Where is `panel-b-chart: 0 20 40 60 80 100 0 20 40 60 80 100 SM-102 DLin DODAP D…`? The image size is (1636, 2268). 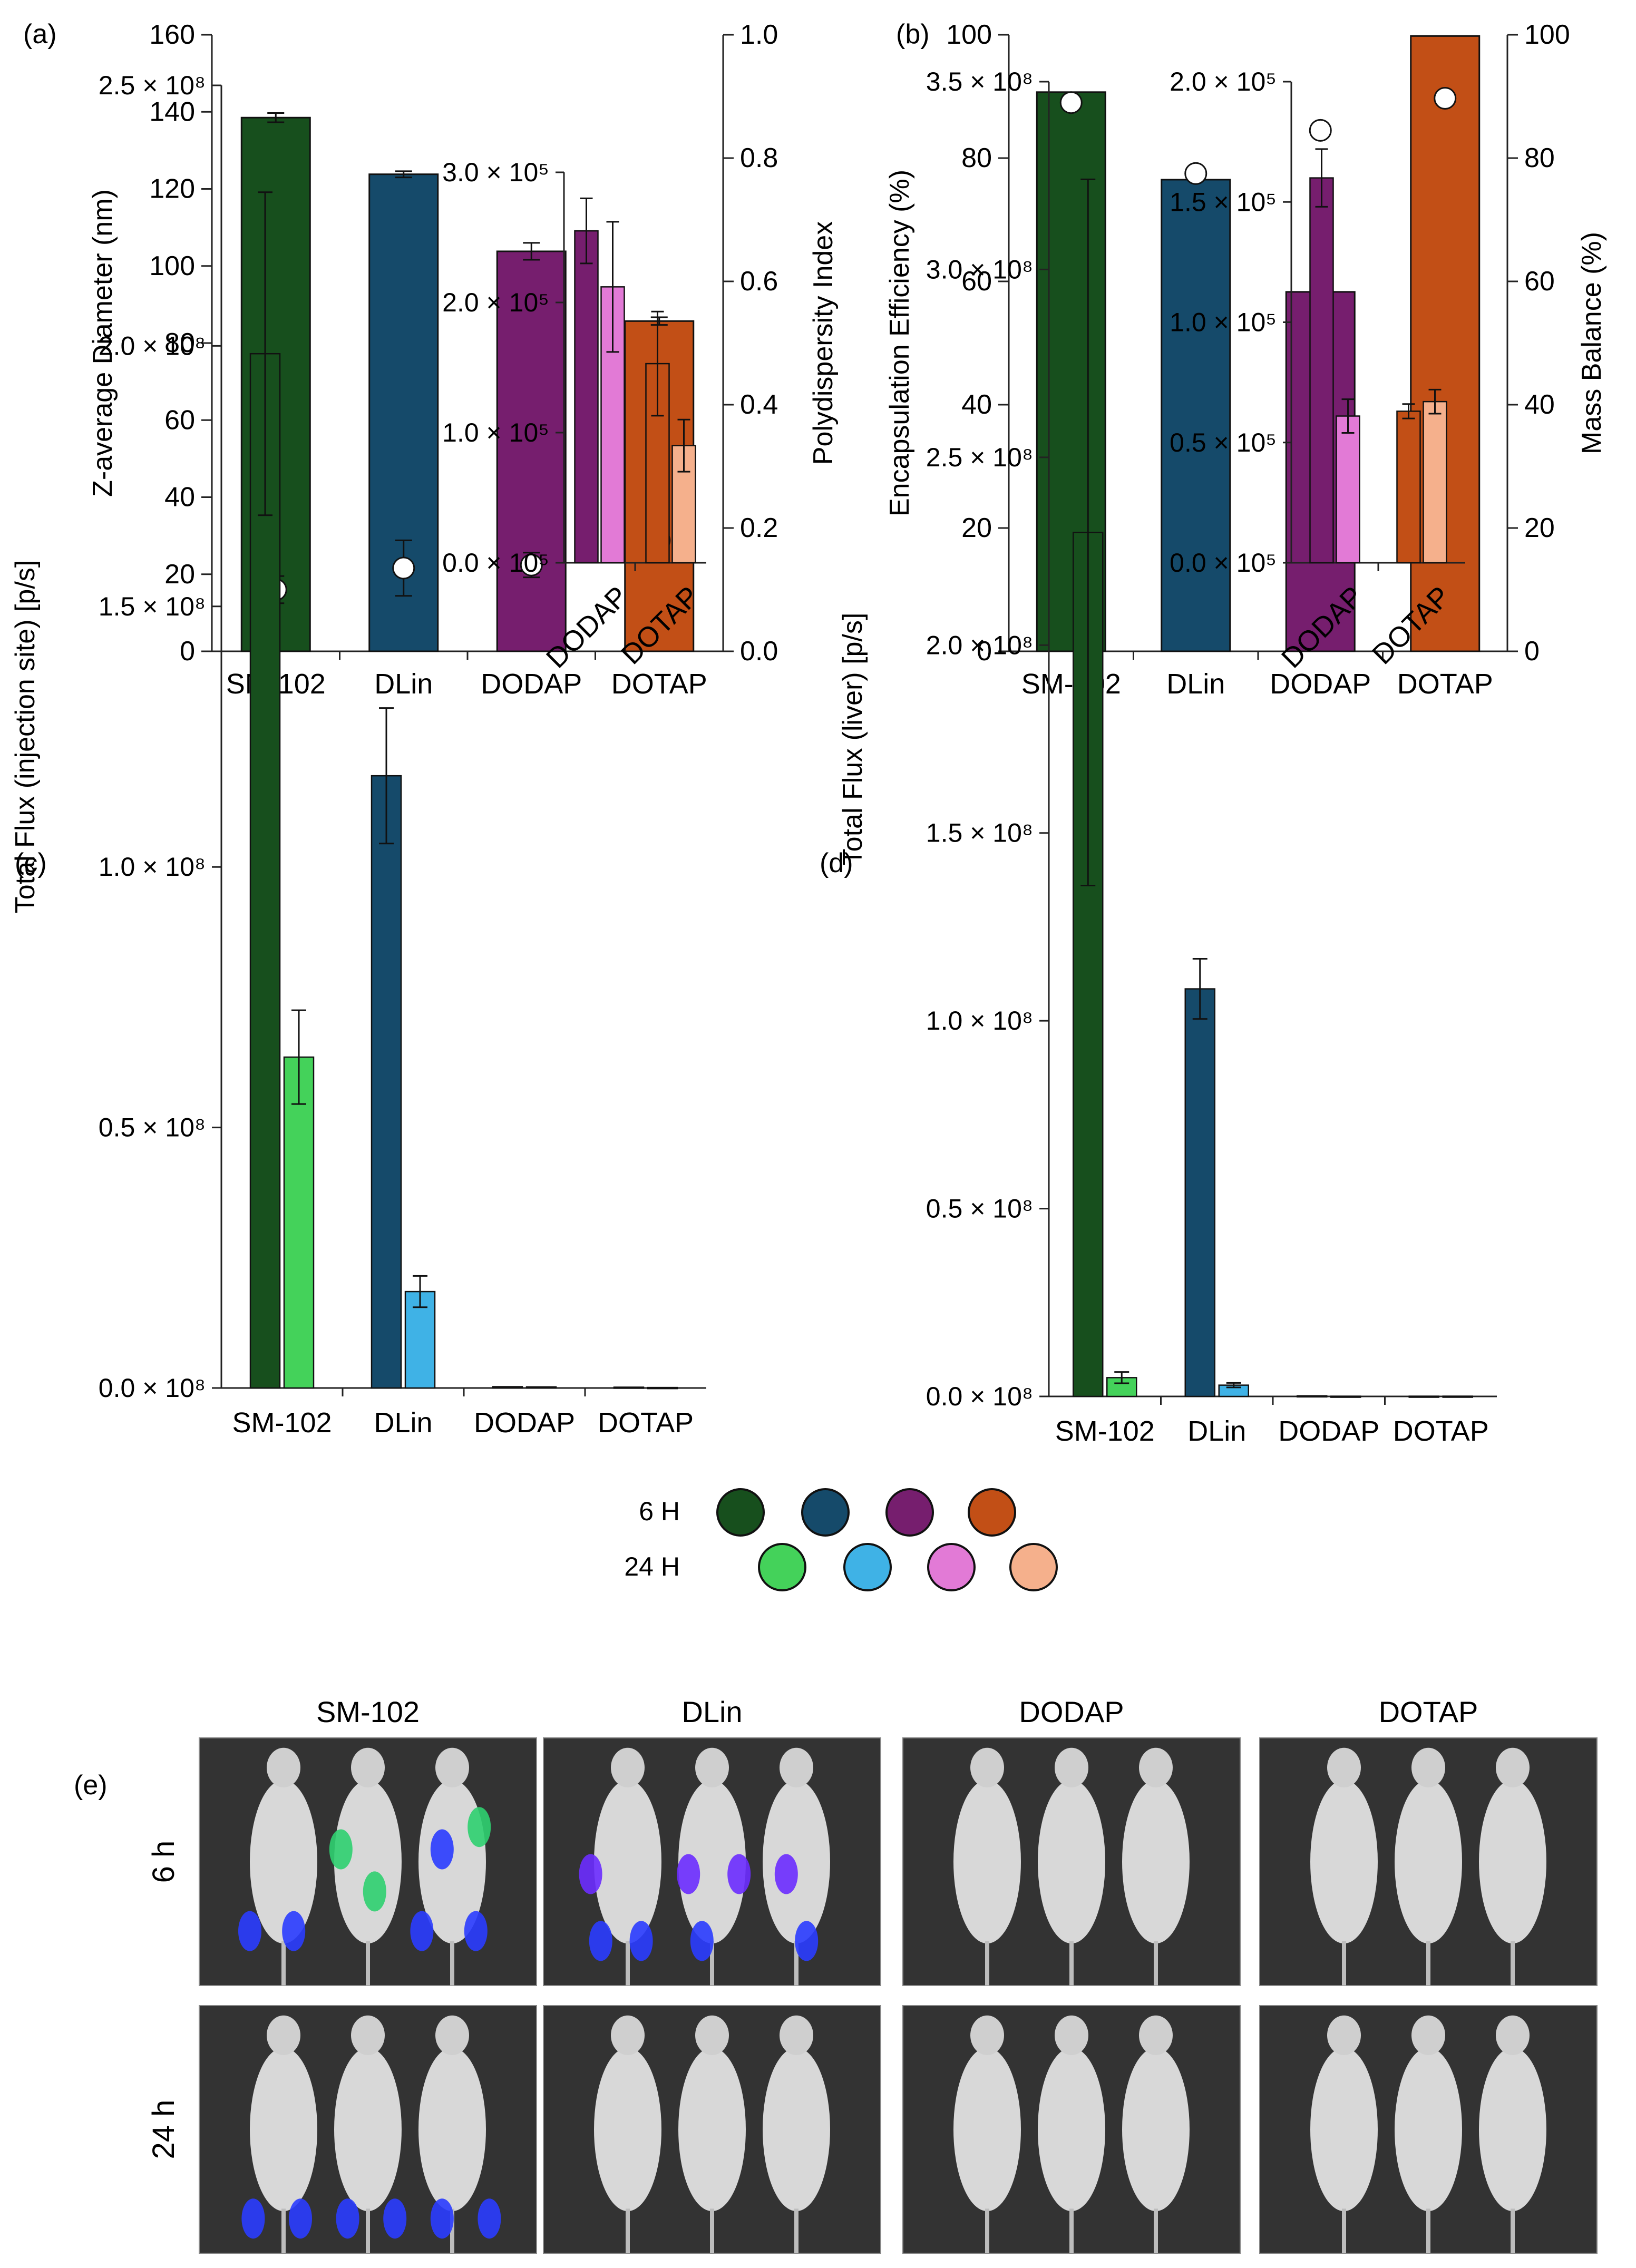
panel-b-chart: 0 20 40 60 80 100 0 20 40 60 80 100 SM-102 DLin DODAP D… is located at coordinates (1245, 359).